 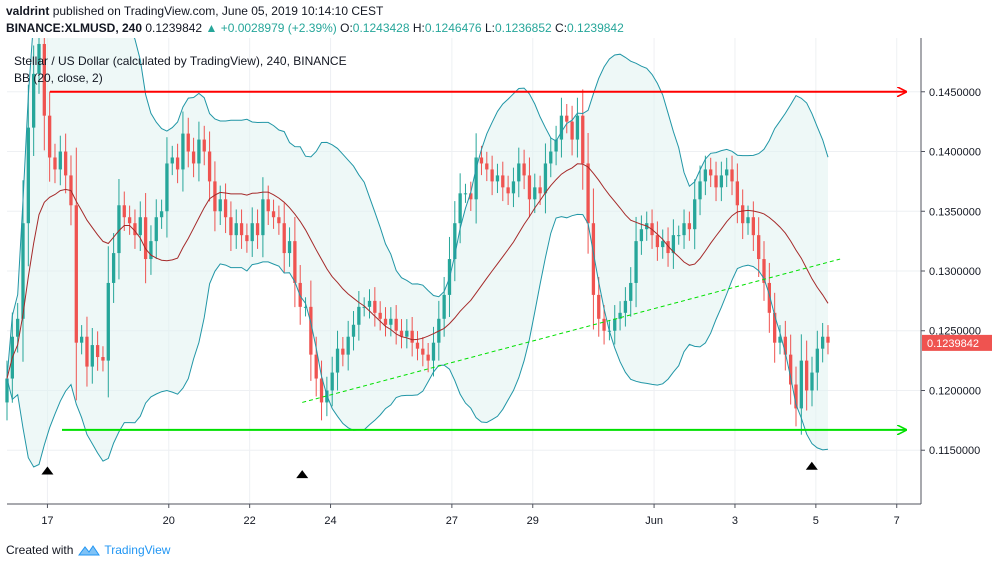 What do you see at coordinates (897, 521) in the screenshot?
I see `x-tick-label: 7` at bounding box center [897, 521].